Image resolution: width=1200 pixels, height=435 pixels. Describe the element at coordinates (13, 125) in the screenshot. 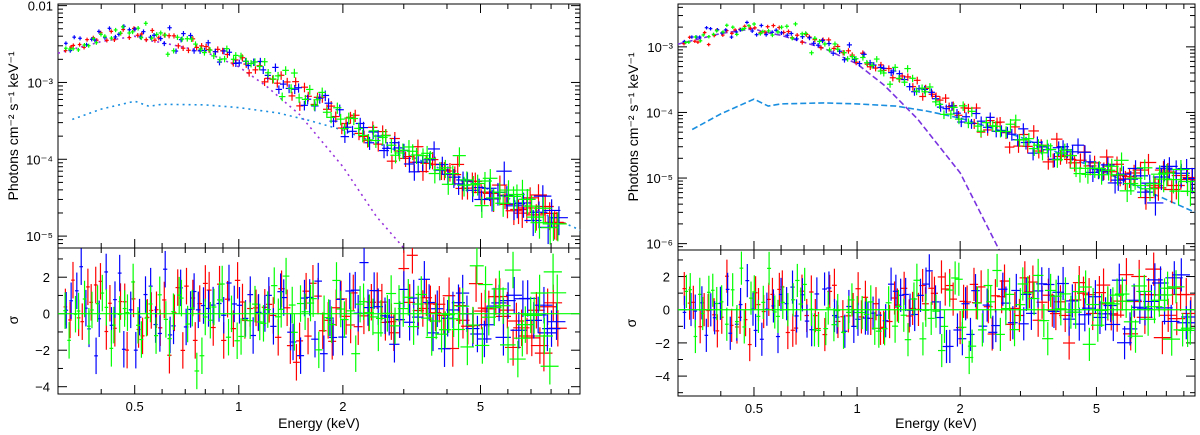

I see `left-spectrum-ylabel: Photons cm⁻² s⁻¹ keV⁻¹` at that location.